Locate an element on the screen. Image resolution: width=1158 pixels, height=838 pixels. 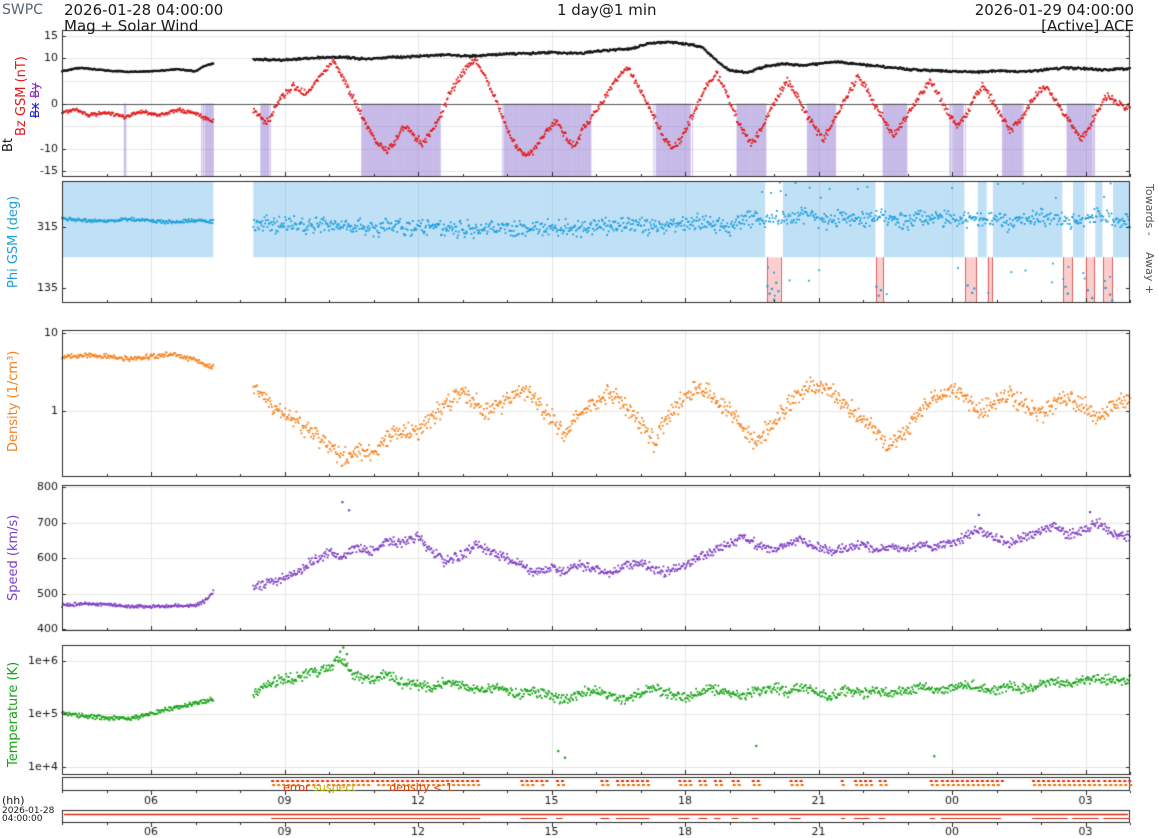
towards-sector-label: Towards - is located at coordinates (1149, 210).